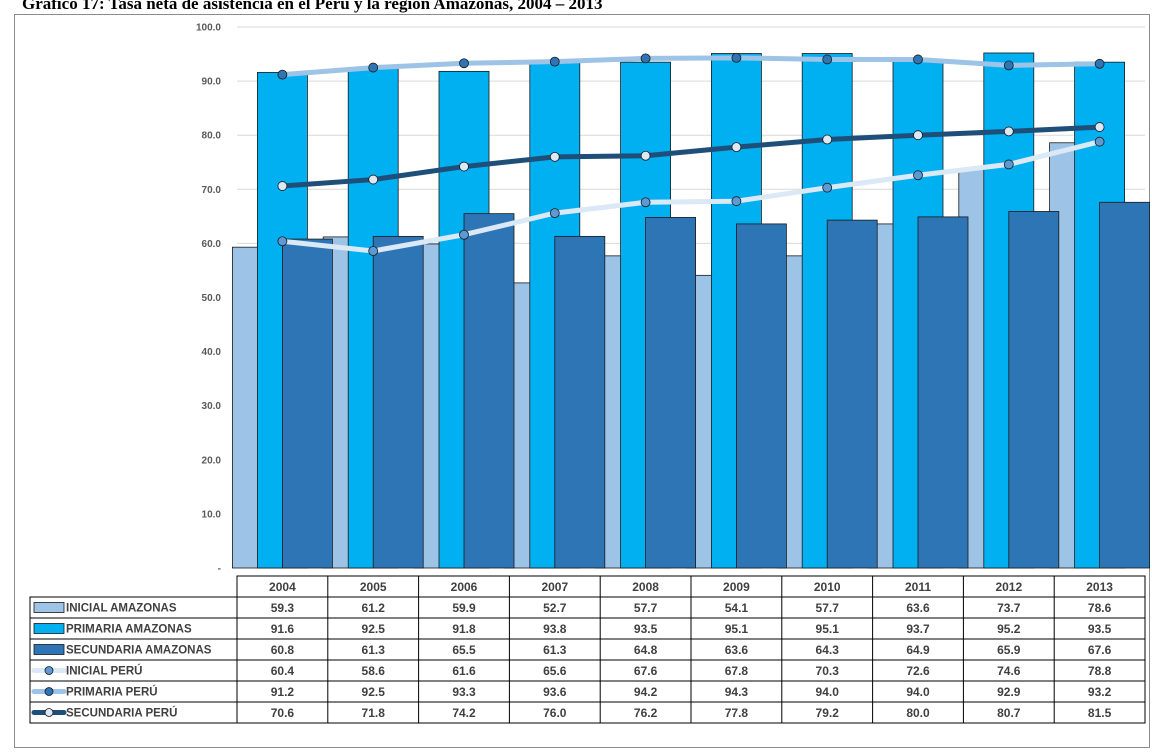 The image size is (1152, 756). What do you see at coordinates (464, 608) in the screenshot?
I see `data-label: 59.9` at bounding box center [464, 608].